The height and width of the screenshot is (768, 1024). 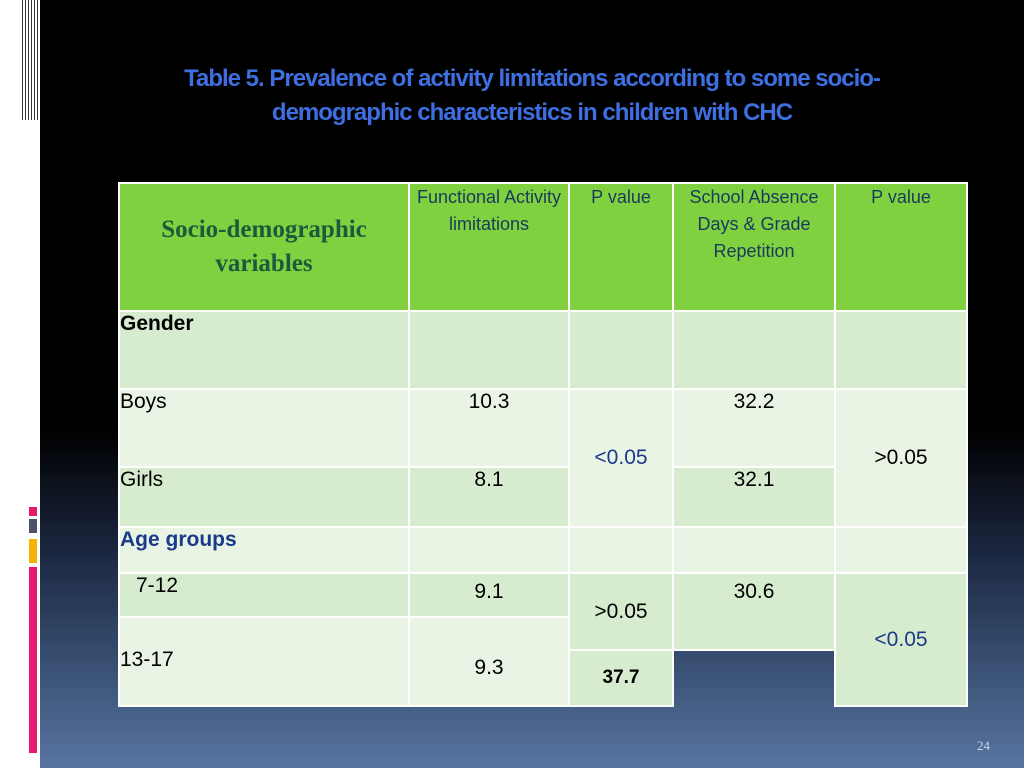 I want to click on boys-label: Boys, so click(x=264, y=428).